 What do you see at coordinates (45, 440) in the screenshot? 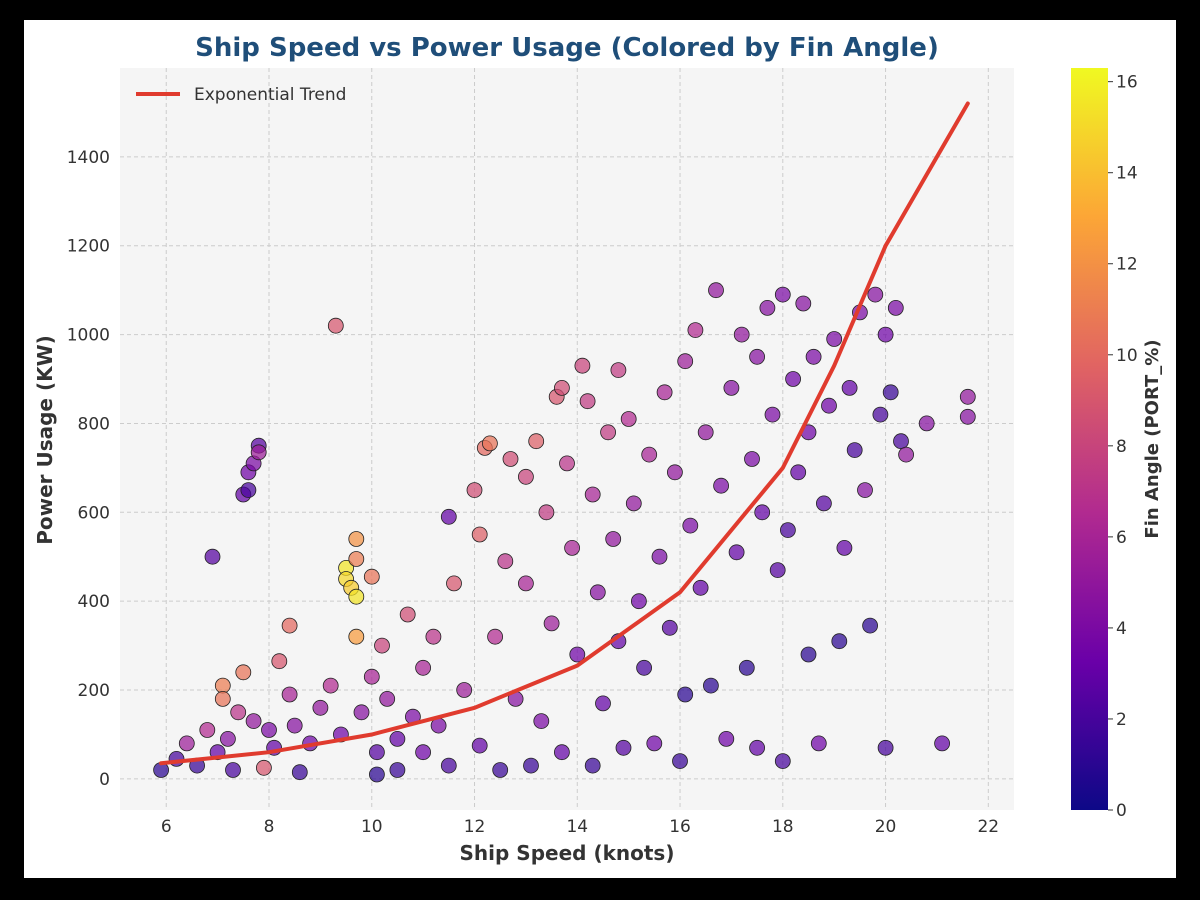
I see `y-axis-label: Power Usage (KW)` at bounding box center [45, 440].